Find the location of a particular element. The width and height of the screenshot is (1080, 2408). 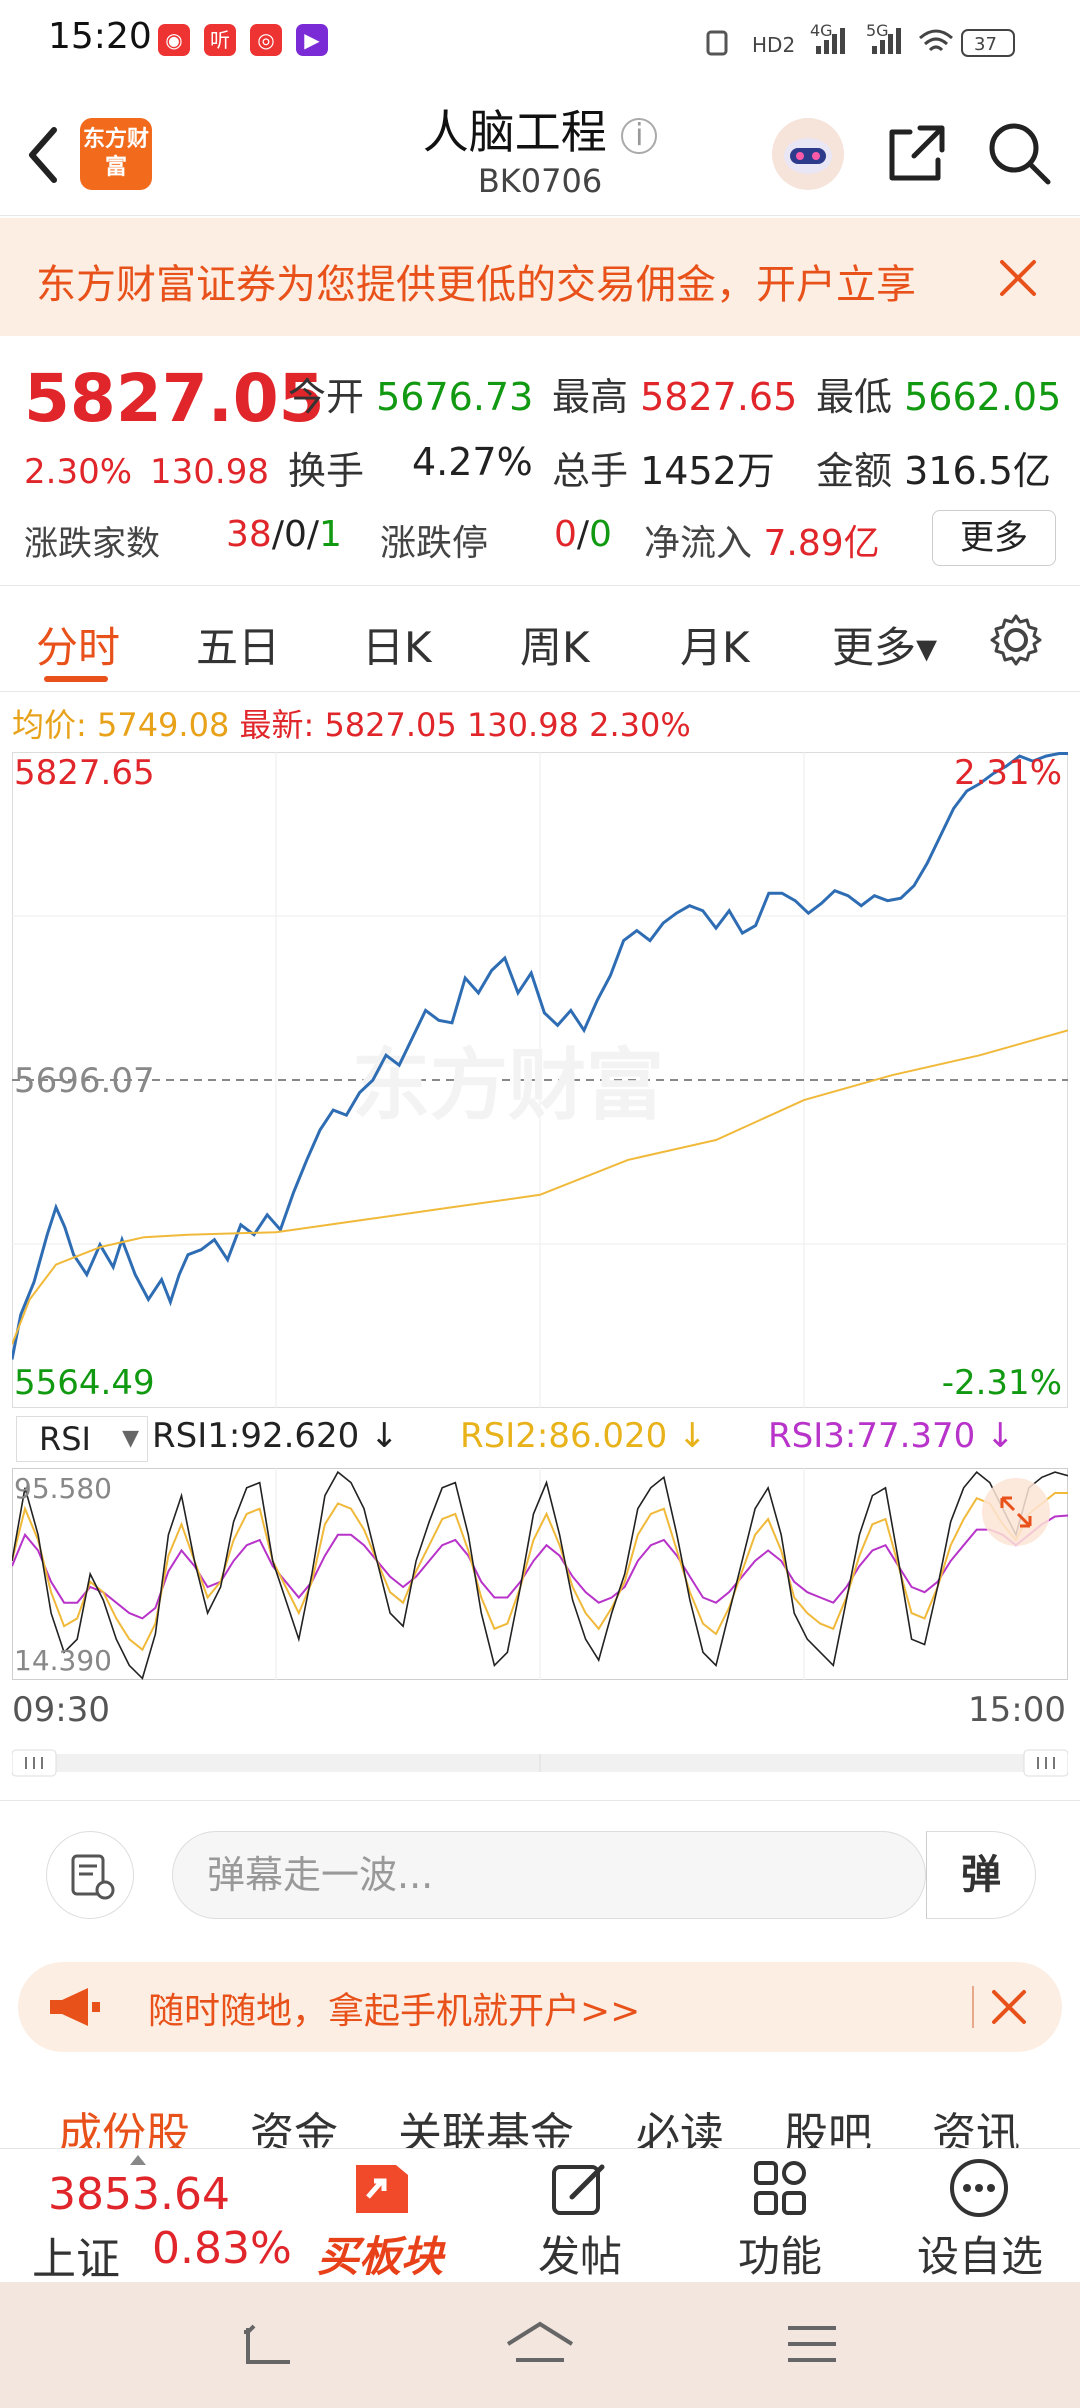

bottom-nav: 3853.64 上证 0.83% 买板块 发帖 功能 设自选 is located at coordinates (540, 2216).